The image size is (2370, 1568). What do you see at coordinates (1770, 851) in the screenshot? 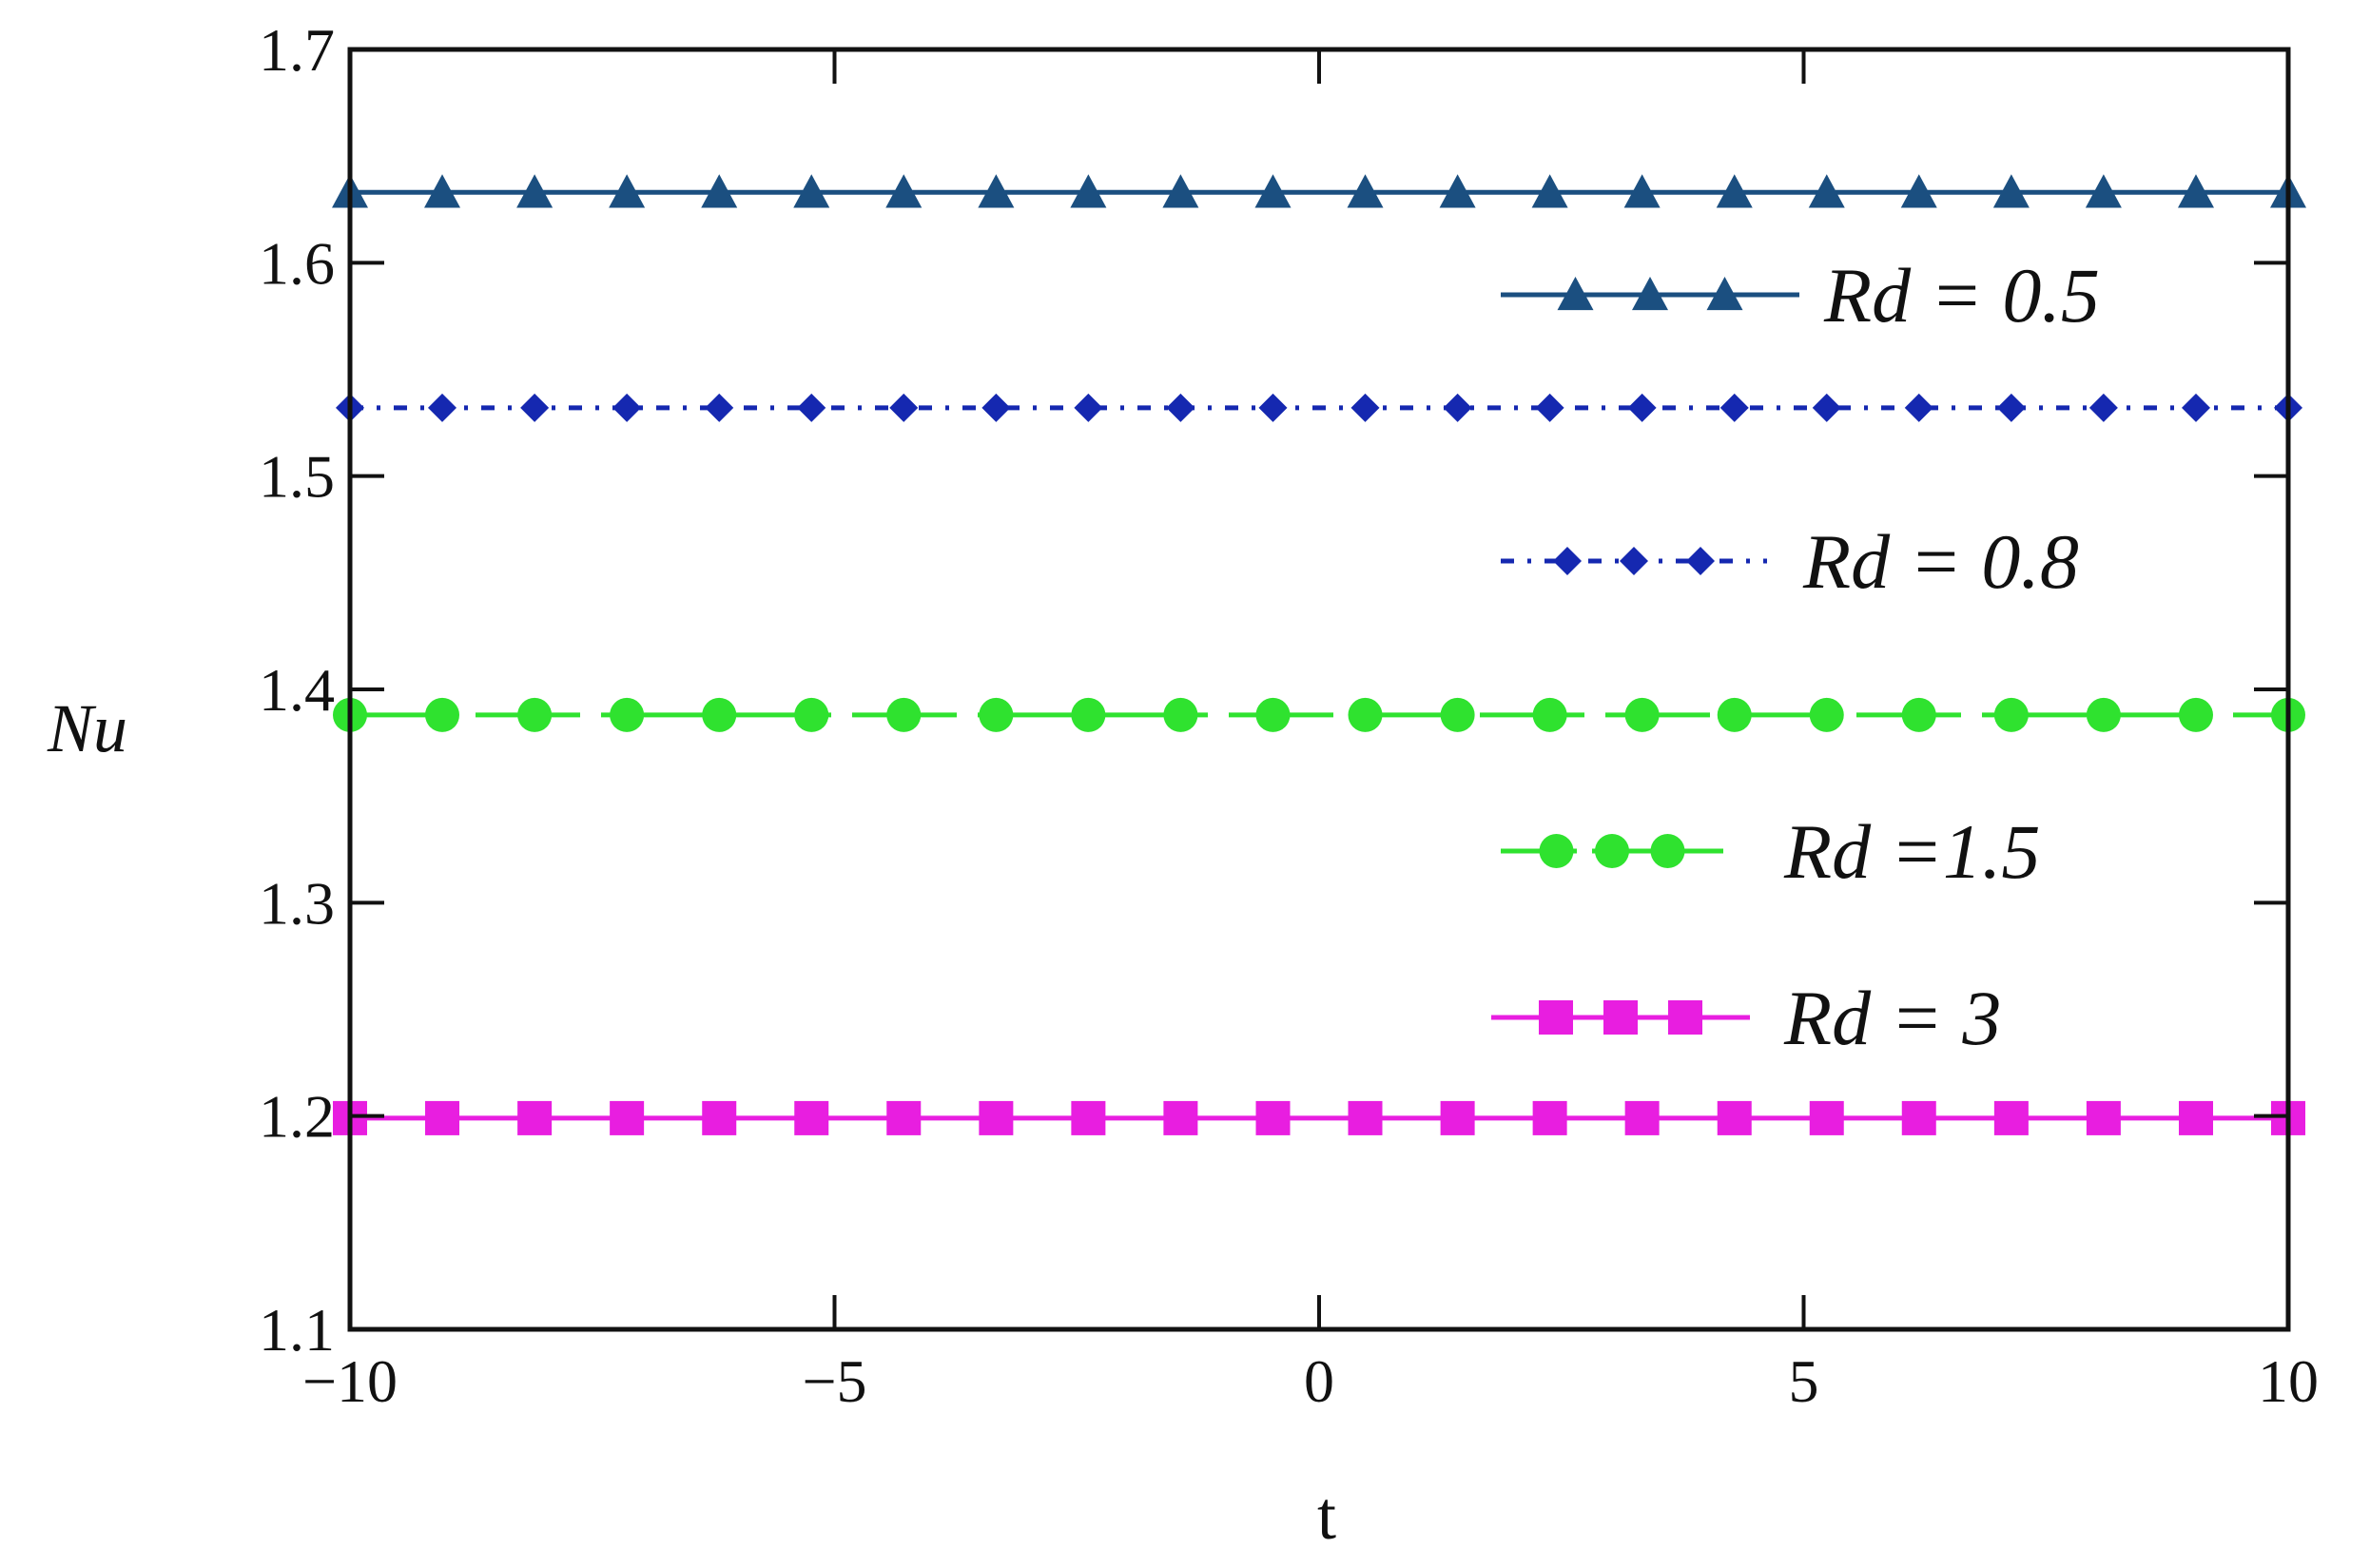
I see `legend-item-3: Rd =1.5` at bounding box center [1770, 851].